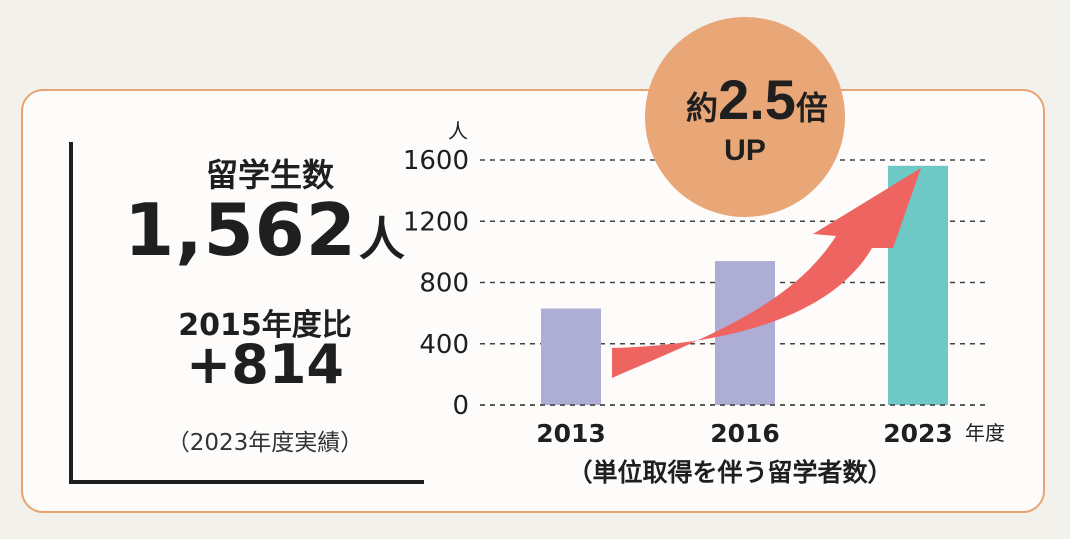  I want to click on chart-caption: （単位取得を伴う留学者数）, so click(729, 472).